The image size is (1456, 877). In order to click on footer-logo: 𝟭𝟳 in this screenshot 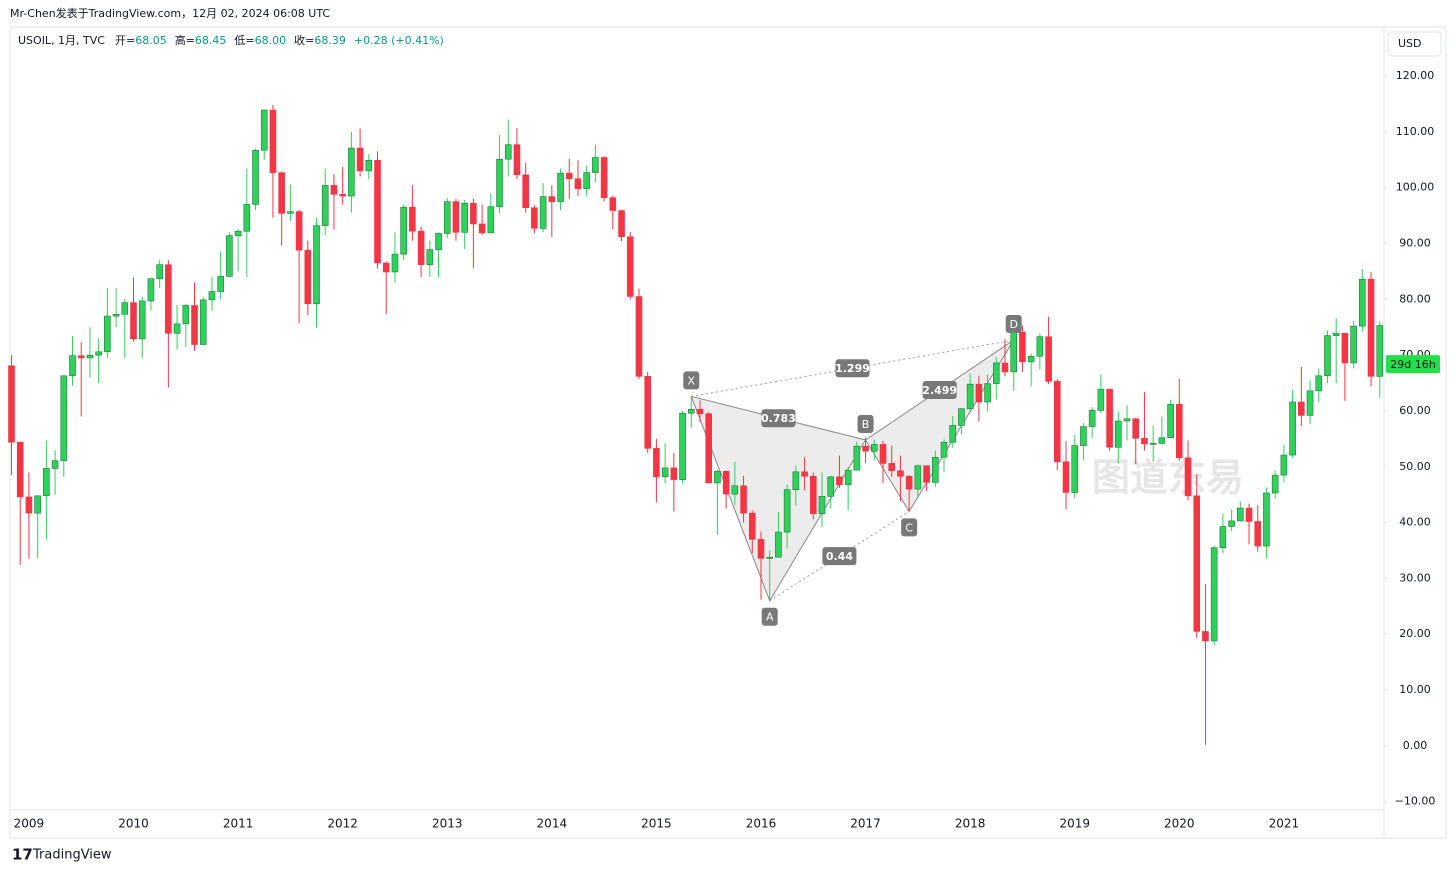, I will do `click(22, 855)`.